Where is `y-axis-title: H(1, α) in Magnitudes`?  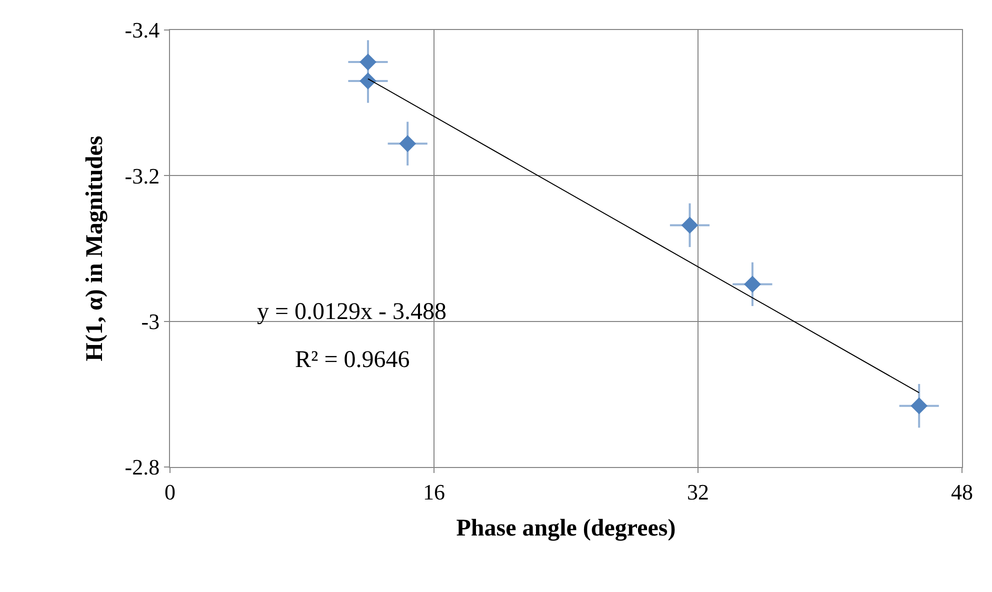 y-axis-title: H(1, α) in Magnitudes is located at coordinates (95, 249).